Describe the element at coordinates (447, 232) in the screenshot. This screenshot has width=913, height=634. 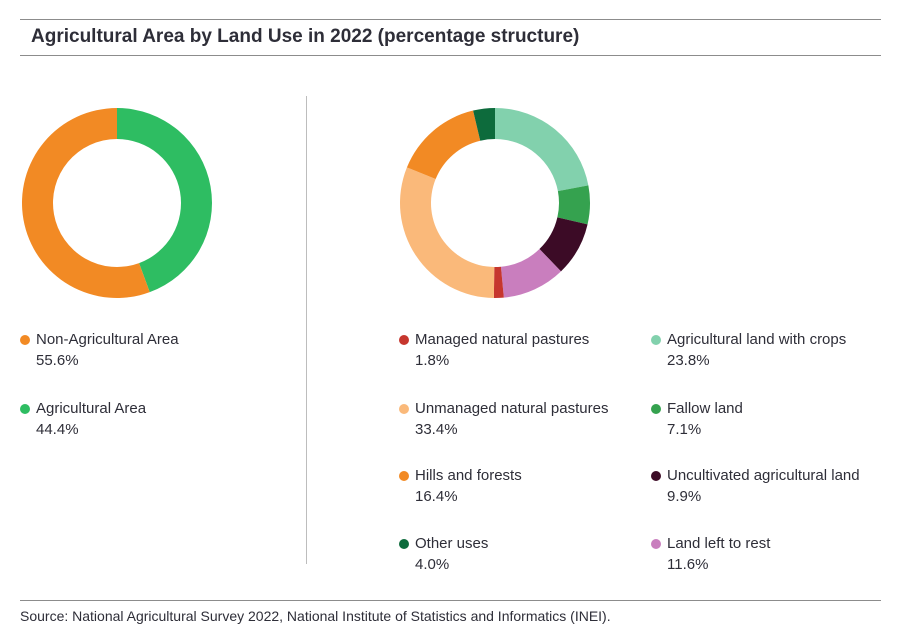
I see `donut-slice-unmanaged-natural-pastures` at that location.